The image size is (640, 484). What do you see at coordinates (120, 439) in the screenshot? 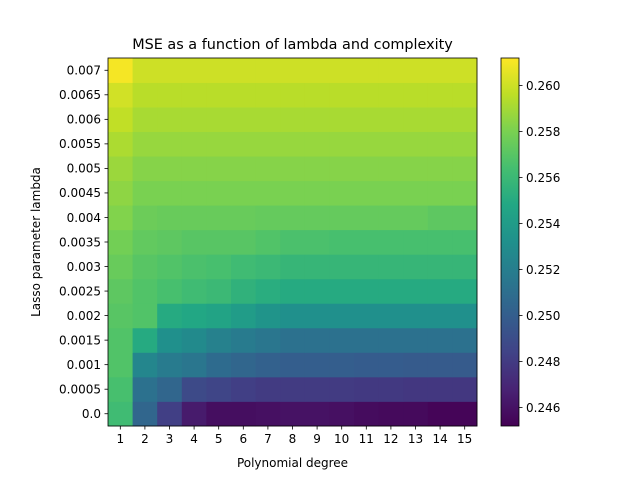
I see `x-tick-label: 1` at bounding box center [120, 439].